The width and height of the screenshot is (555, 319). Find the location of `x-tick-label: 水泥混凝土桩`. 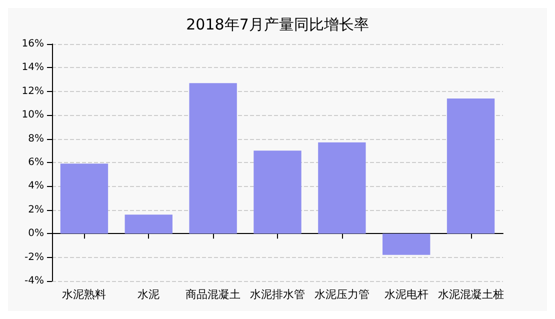

x-tick-label: 水泥混凝土桩 is located at coordinates (471, 294).